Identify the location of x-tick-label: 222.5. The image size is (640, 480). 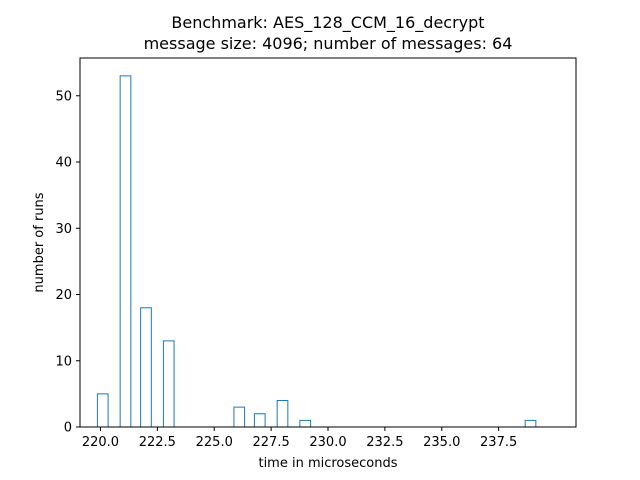
(157, 442).